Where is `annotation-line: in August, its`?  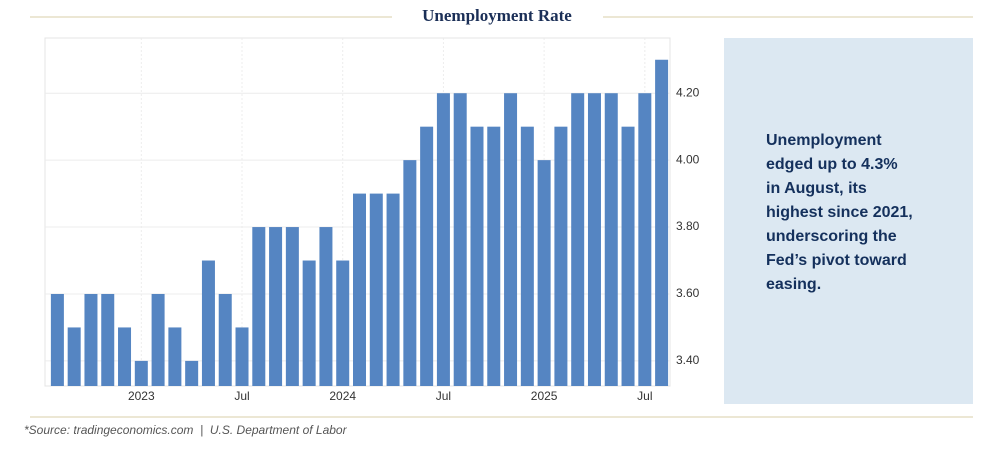 annotation-line: in August, its is located at coordinates (816, 188).